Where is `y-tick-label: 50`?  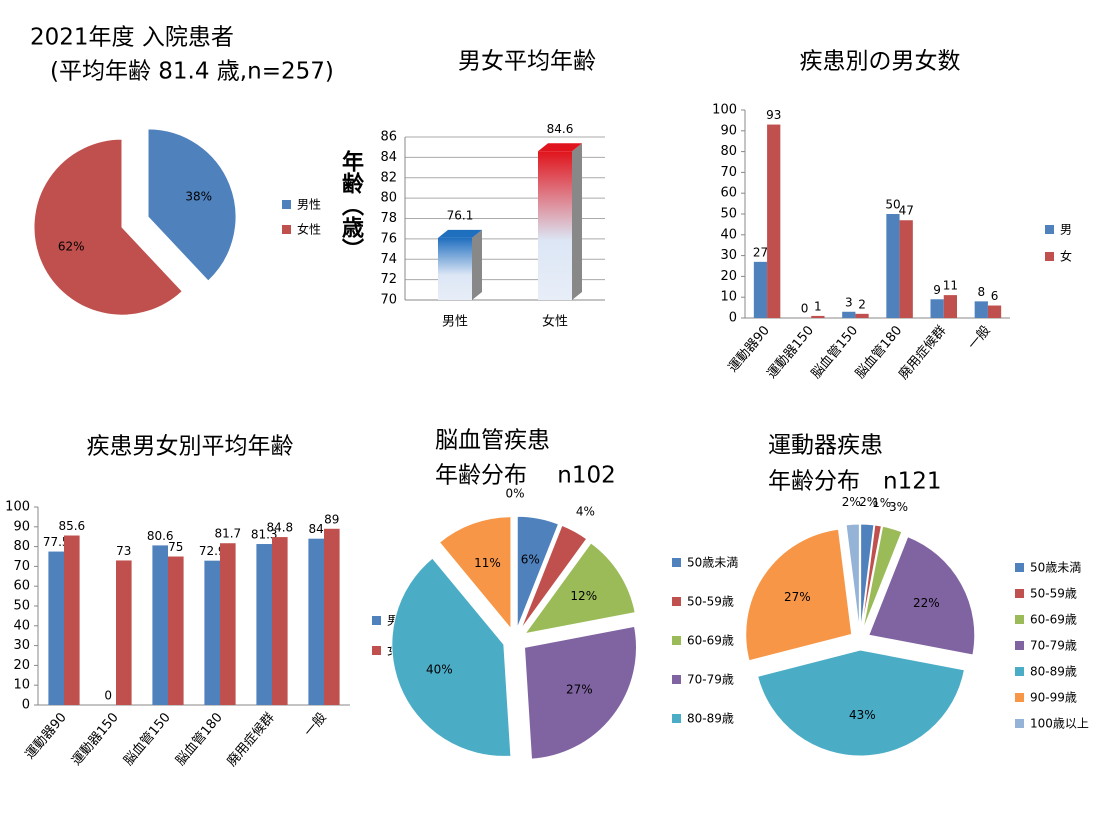 y-tick-label: 50 is located at coordinates (728, 214).